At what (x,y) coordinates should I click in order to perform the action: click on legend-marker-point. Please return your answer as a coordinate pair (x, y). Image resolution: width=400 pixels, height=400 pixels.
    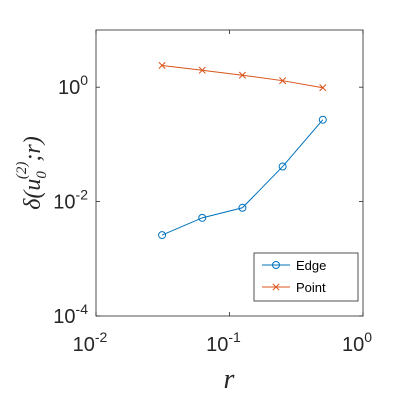
    Looking at the image, I should click on (276, 287).